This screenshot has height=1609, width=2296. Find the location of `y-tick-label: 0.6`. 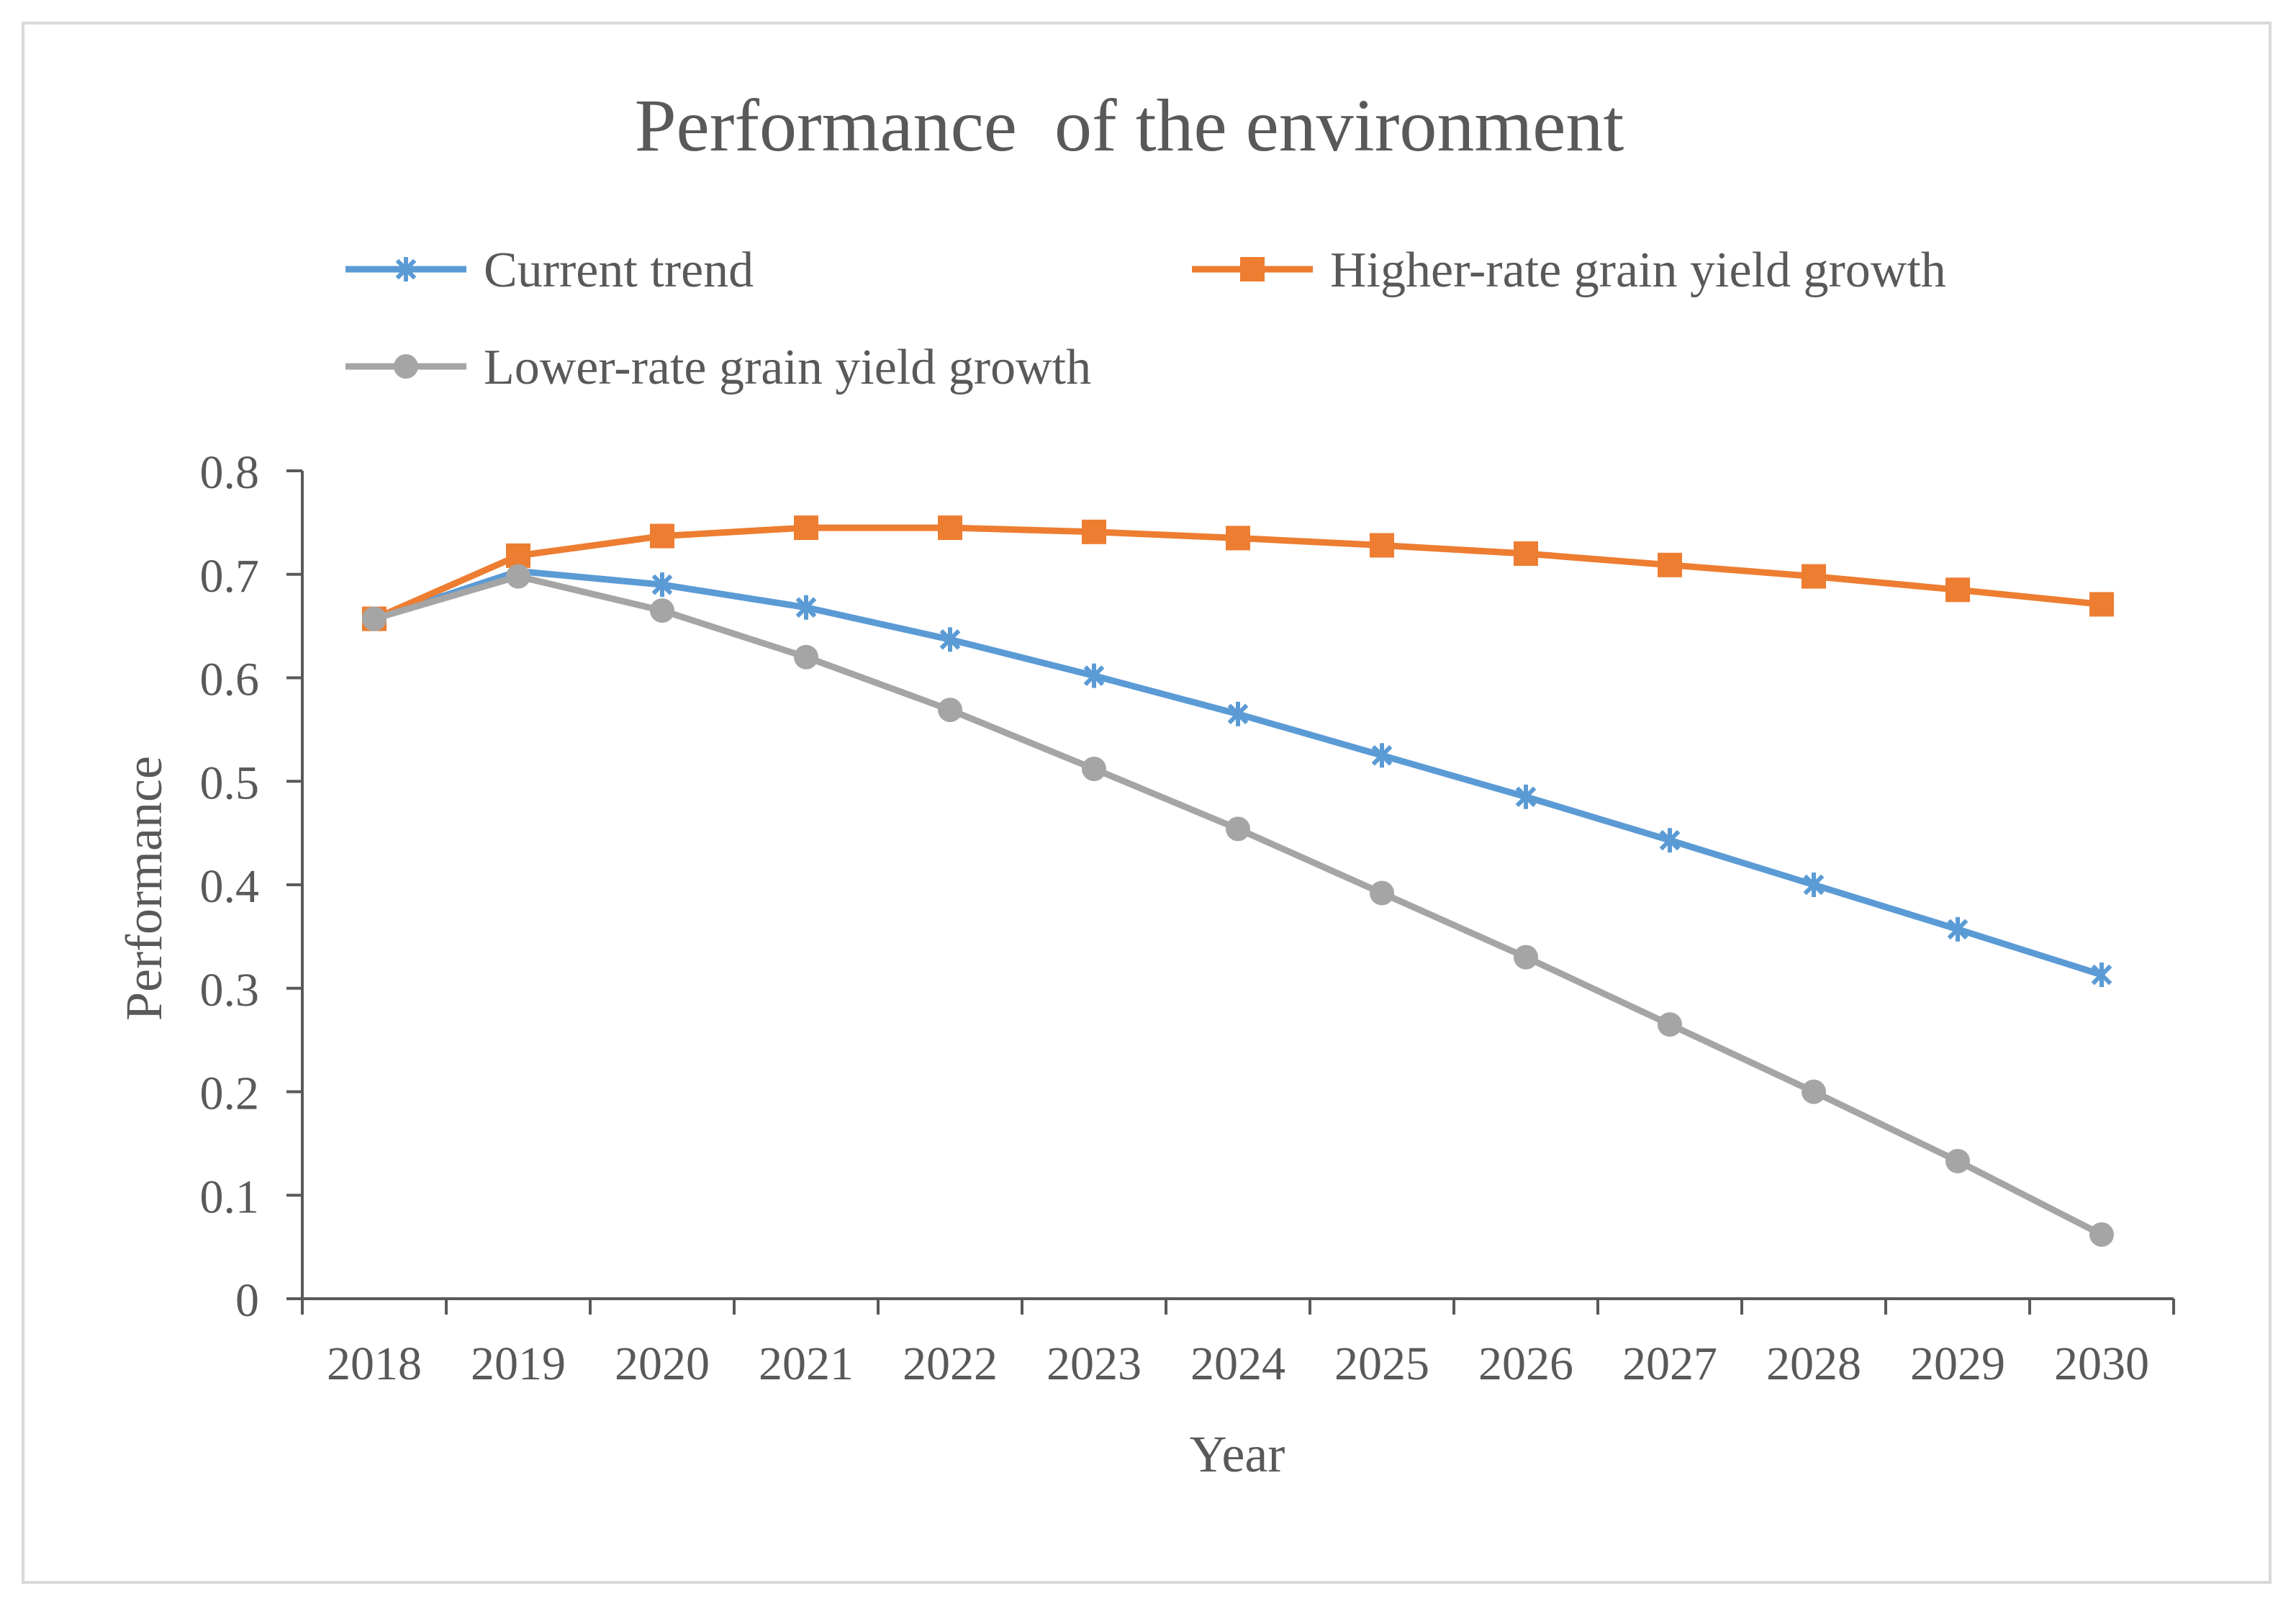

y-tick-label: 0.6 is located at coordinates (230, 680).